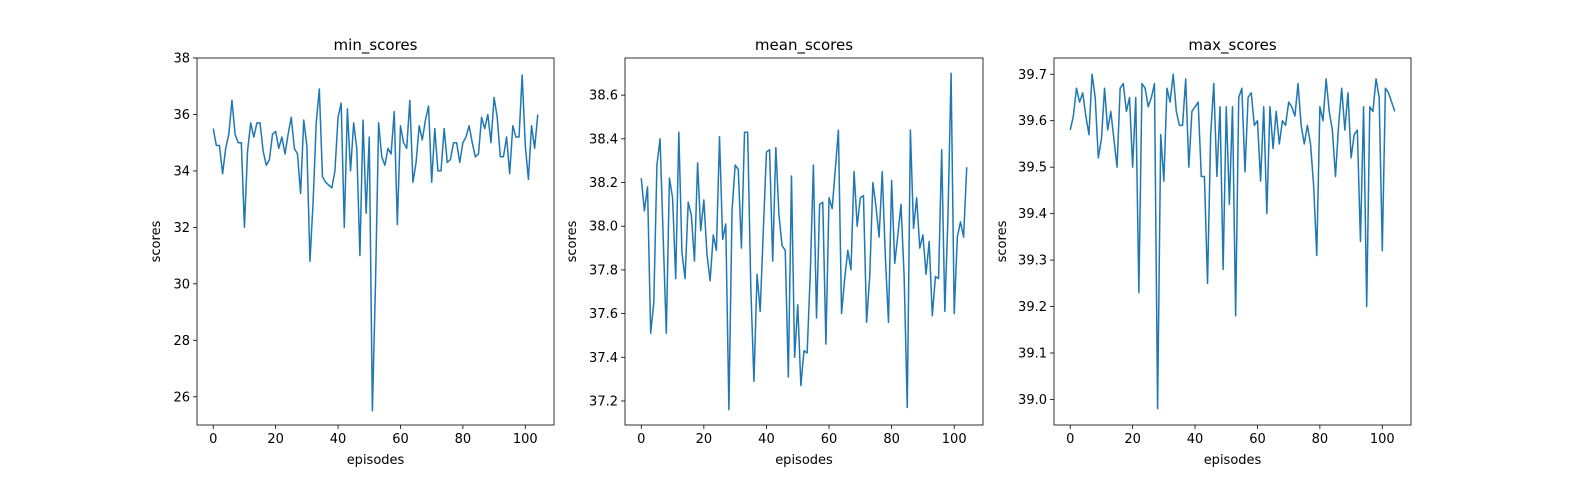  I want to click on y-tick-label: 38.0, so click(603, 227).